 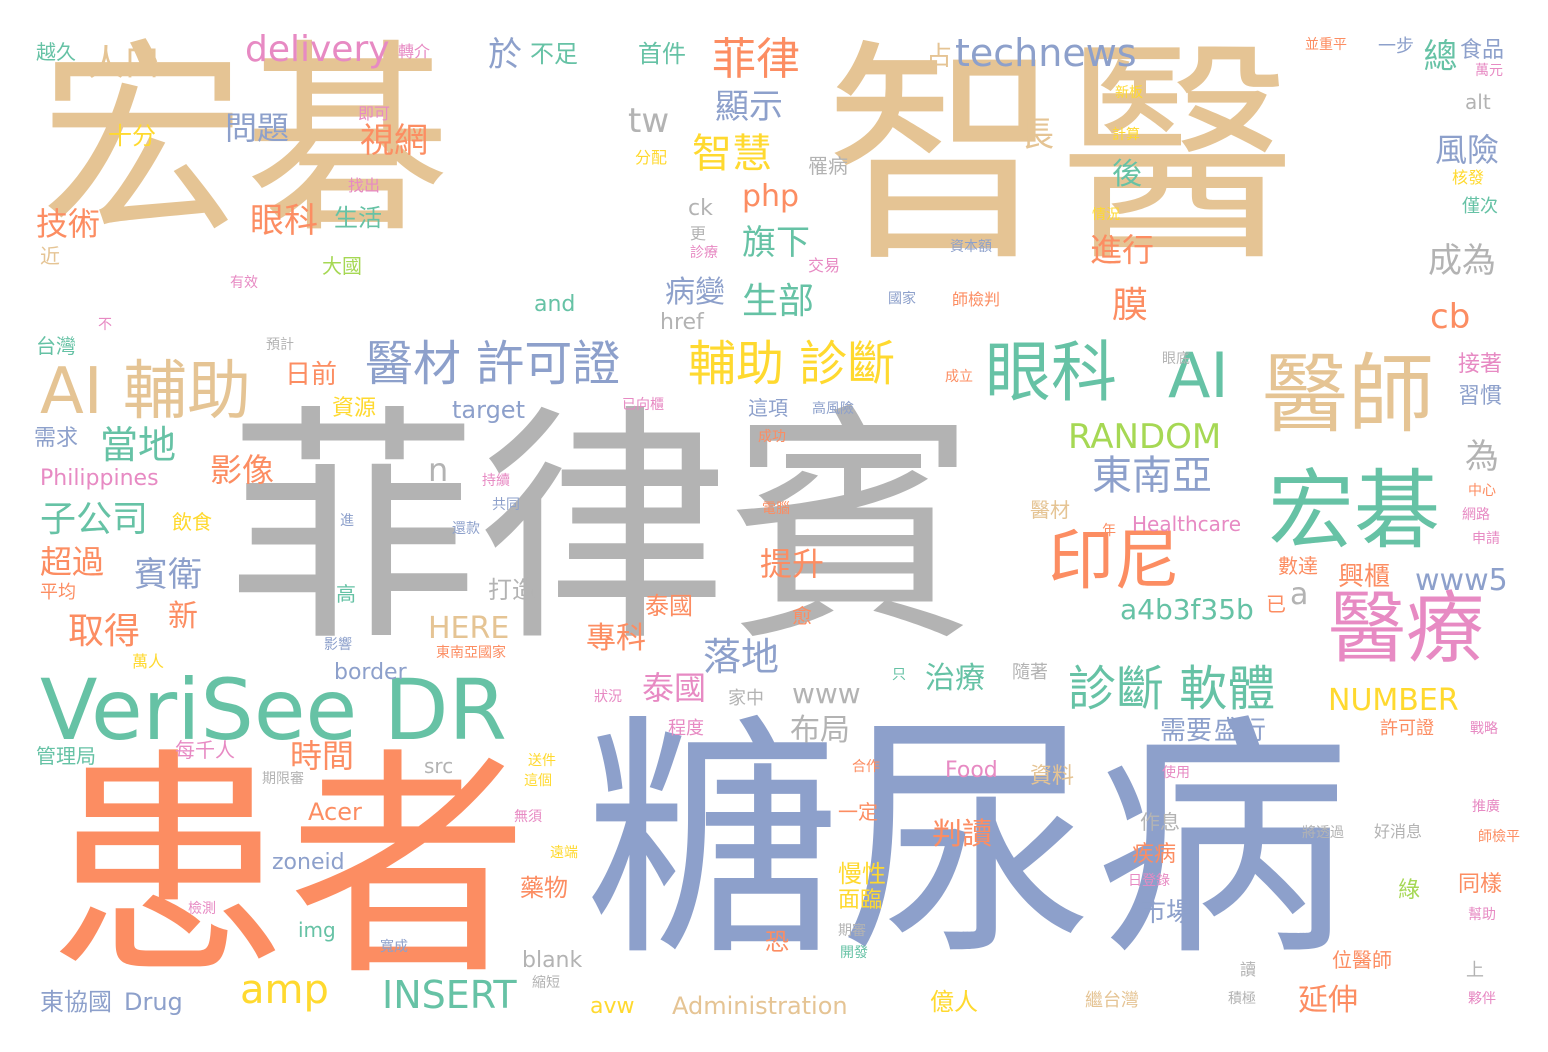 What do you see at coordinates (338, 645) in the screenshot?
I see `word: 影響` at bounding box center [338, 645].